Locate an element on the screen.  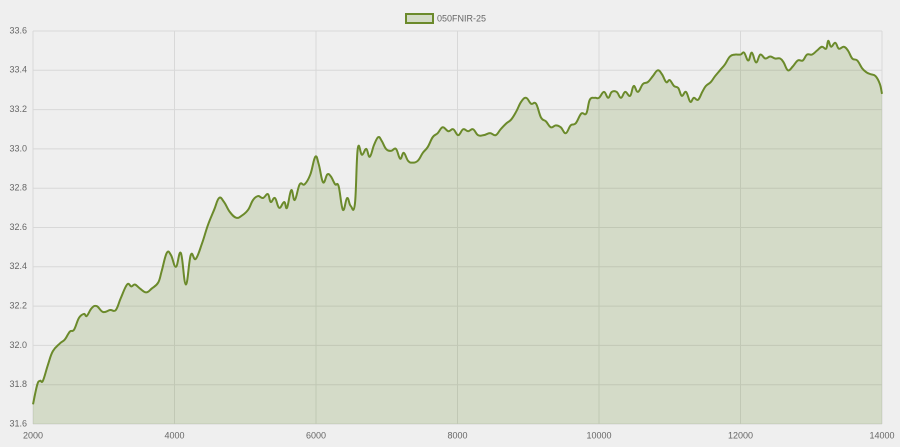
x-tick-label: 2000 is located at coordinates (33, 435).